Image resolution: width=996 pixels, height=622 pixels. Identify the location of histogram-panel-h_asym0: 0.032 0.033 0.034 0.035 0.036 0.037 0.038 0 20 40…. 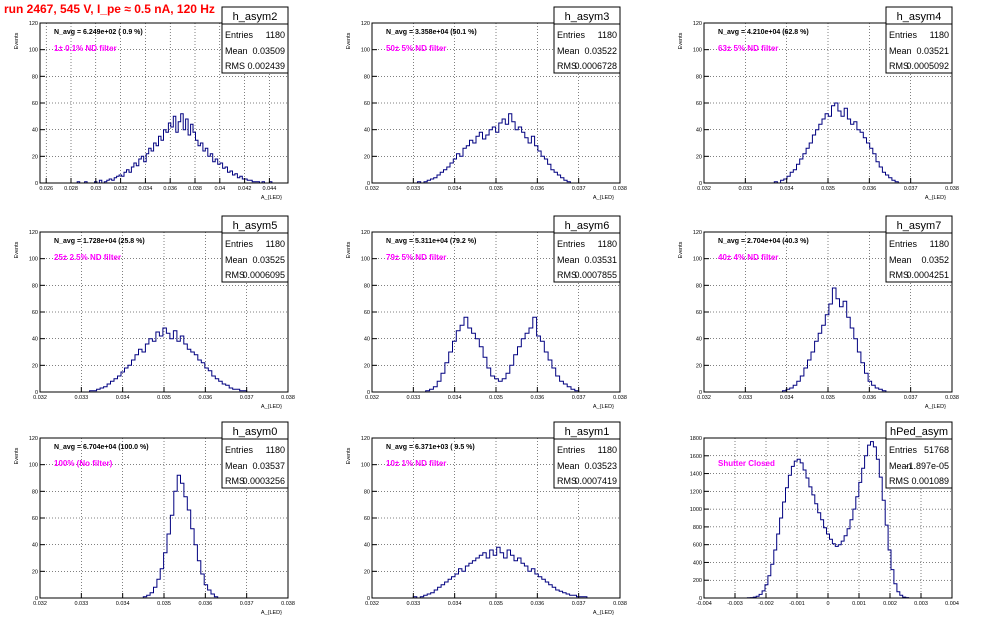
(154, 518).